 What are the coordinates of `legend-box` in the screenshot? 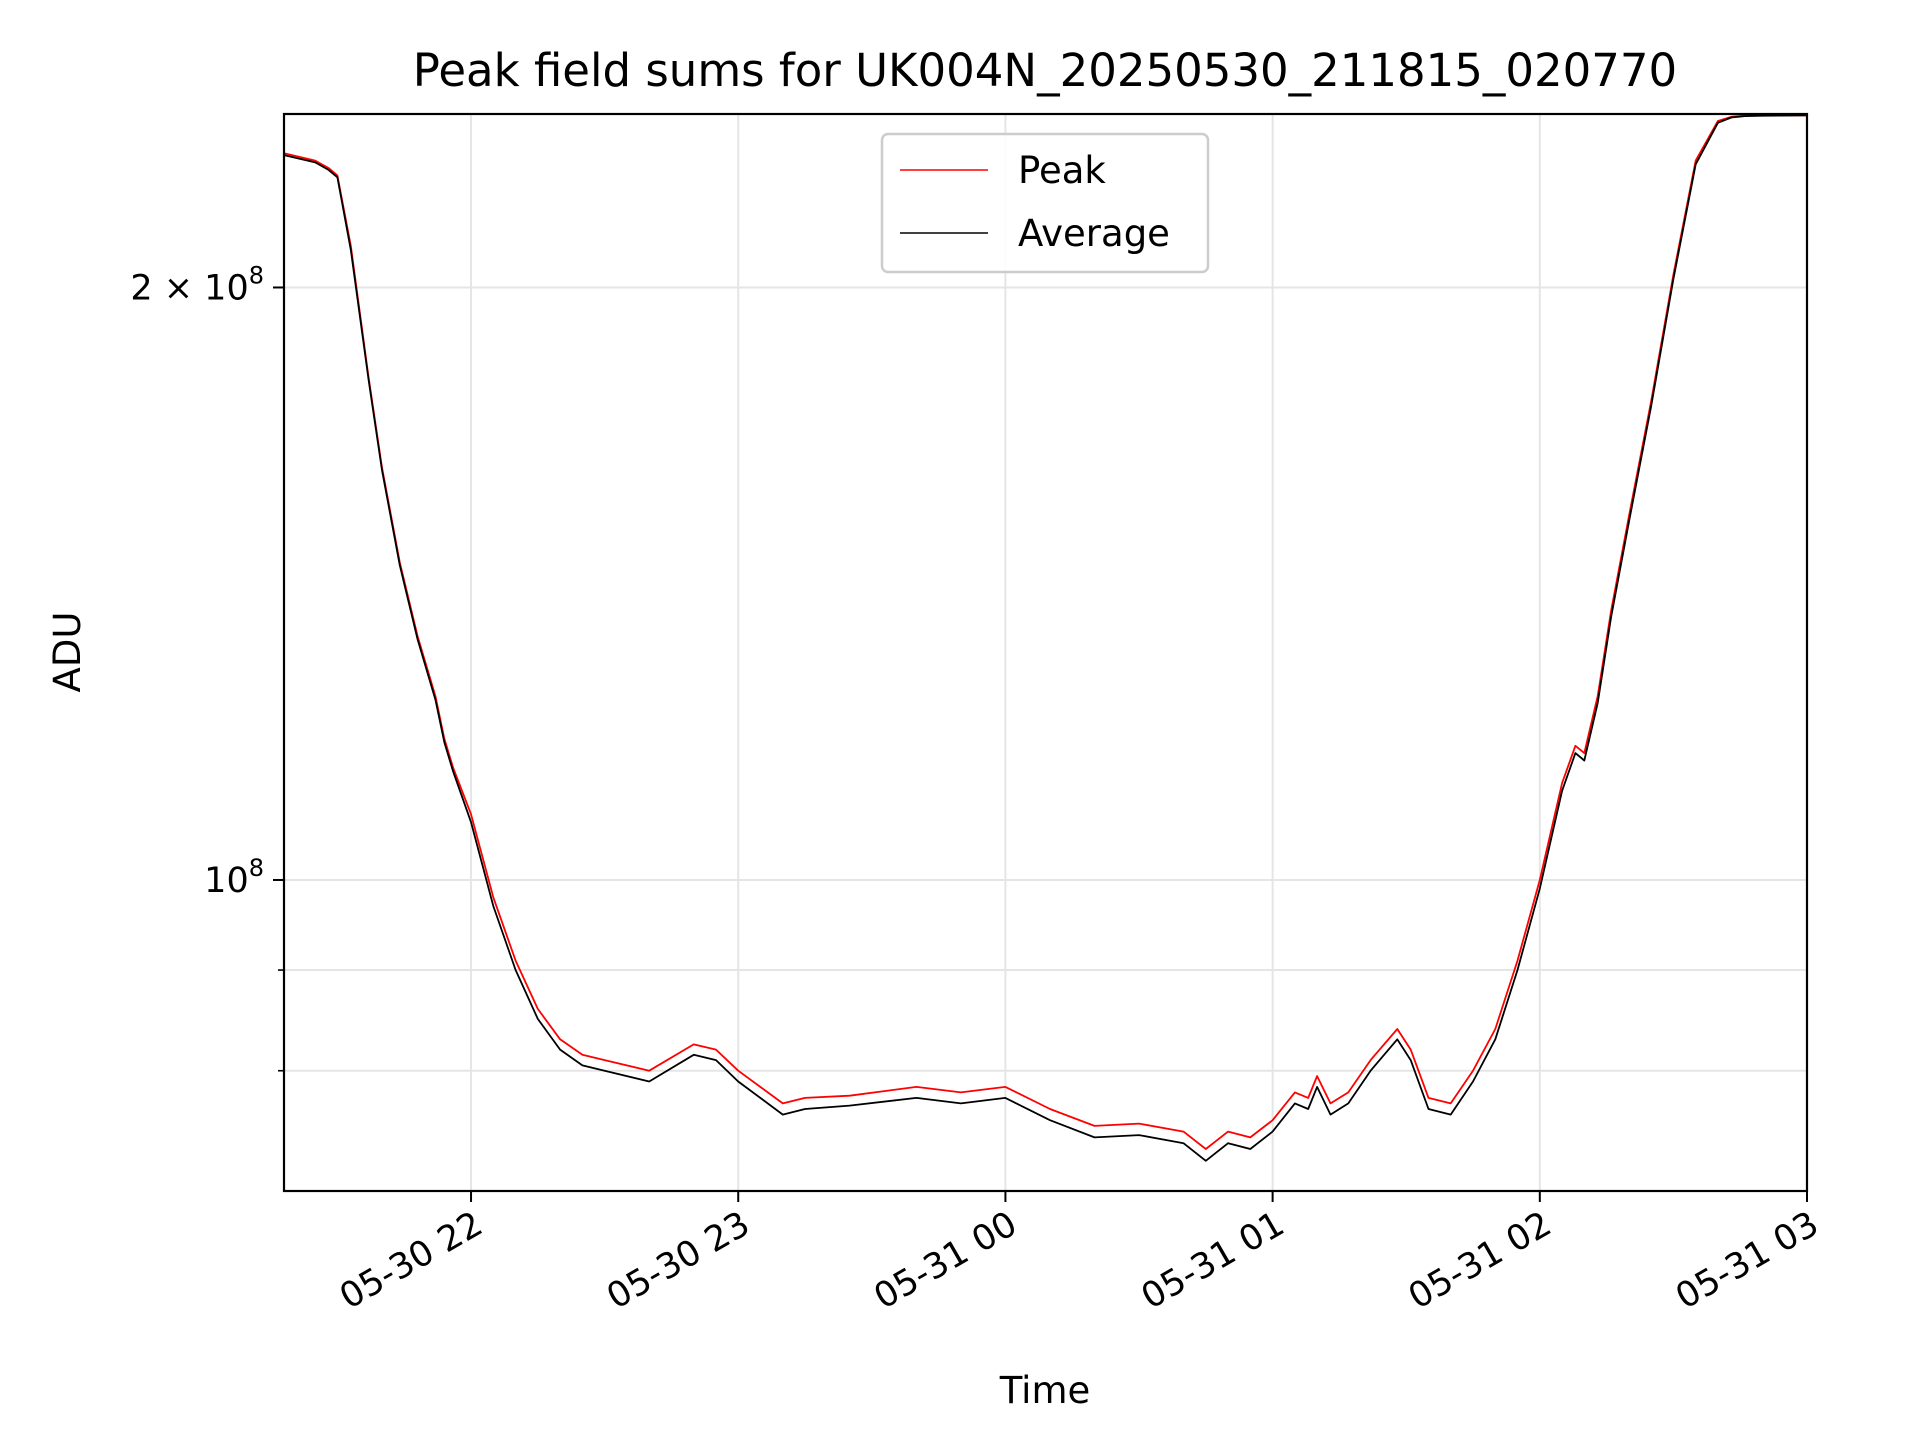 It's located at (1045, 203).